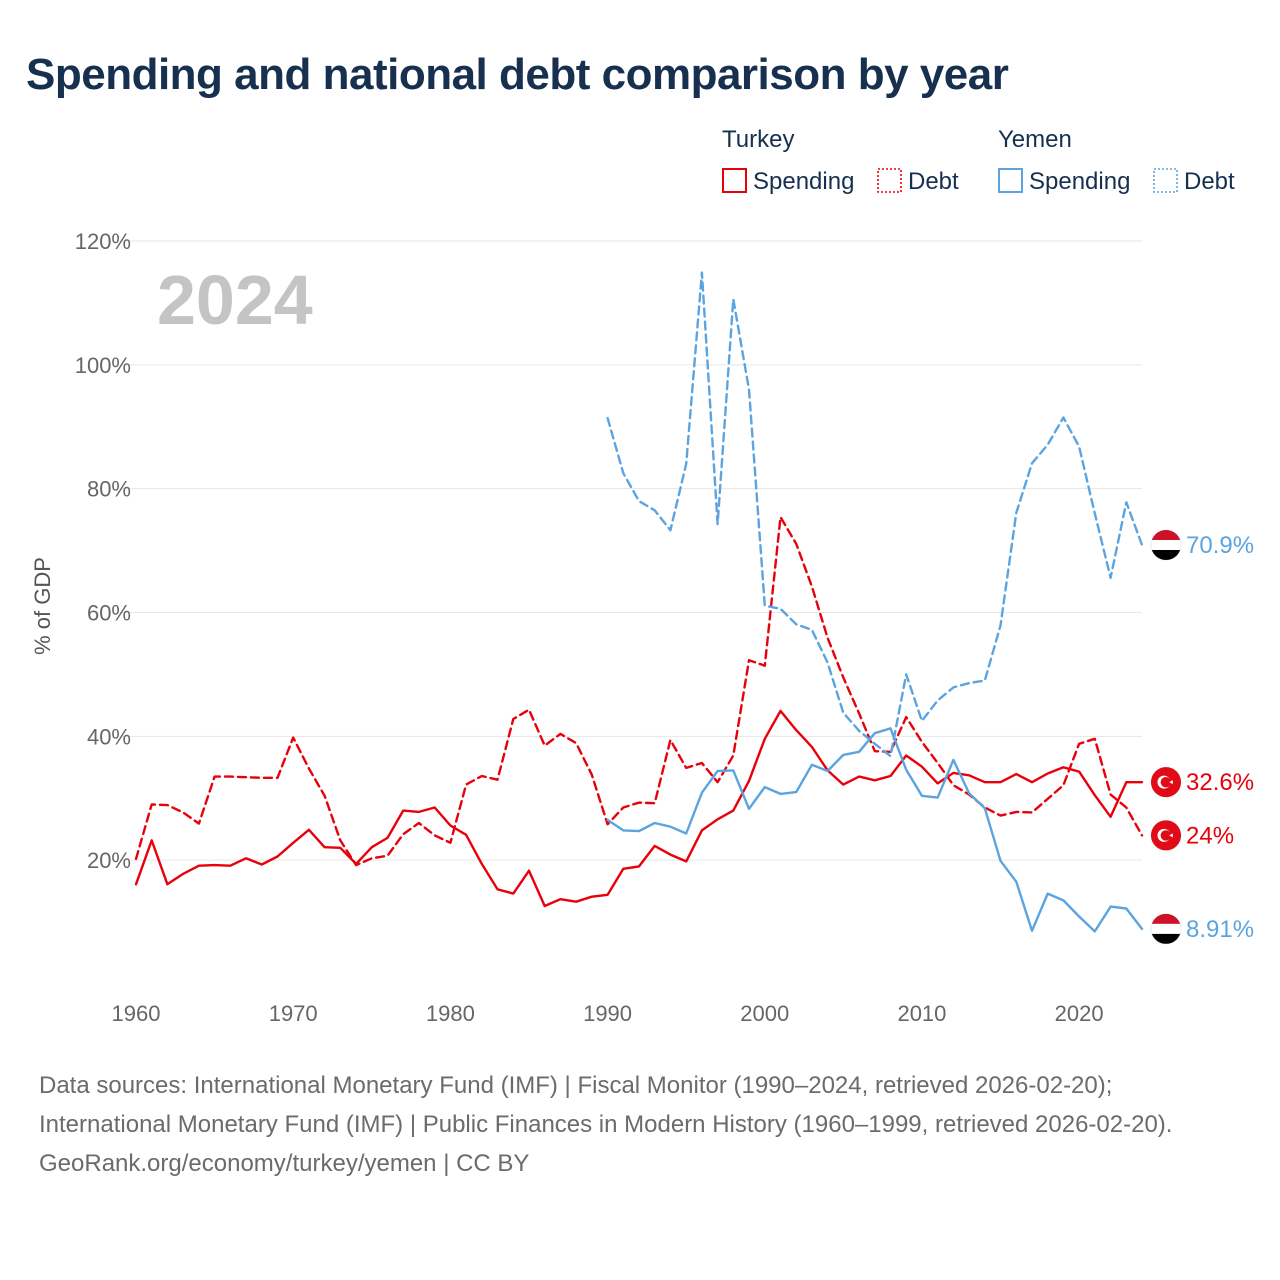  I want to click on legend-swatch-turkey-debt, so click(889, 180).